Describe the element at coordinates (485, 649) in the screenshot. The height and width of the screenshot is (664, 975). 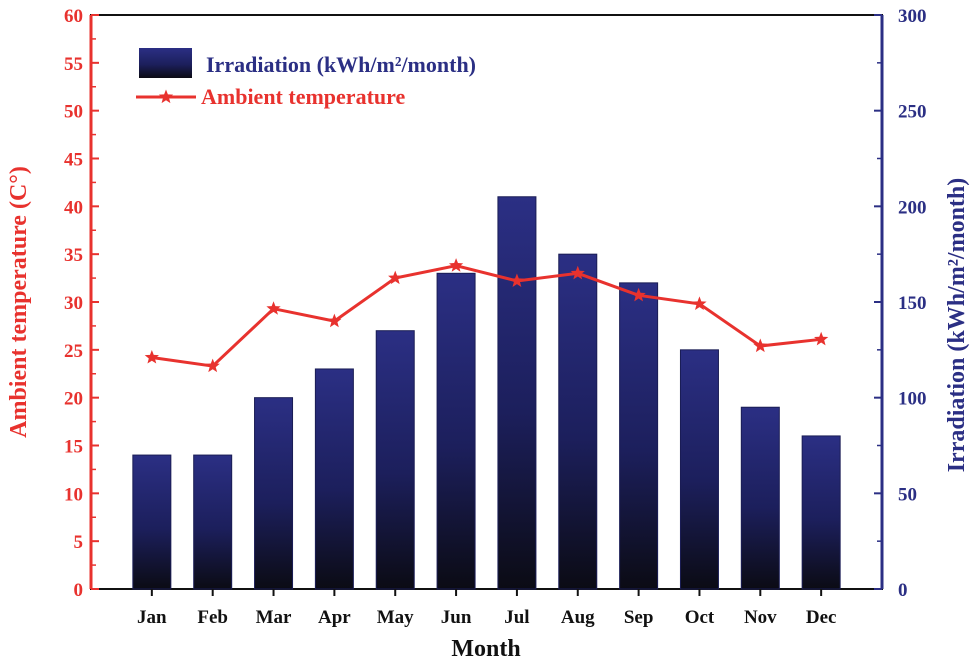
I see `x-axis-title: Month` at that location.